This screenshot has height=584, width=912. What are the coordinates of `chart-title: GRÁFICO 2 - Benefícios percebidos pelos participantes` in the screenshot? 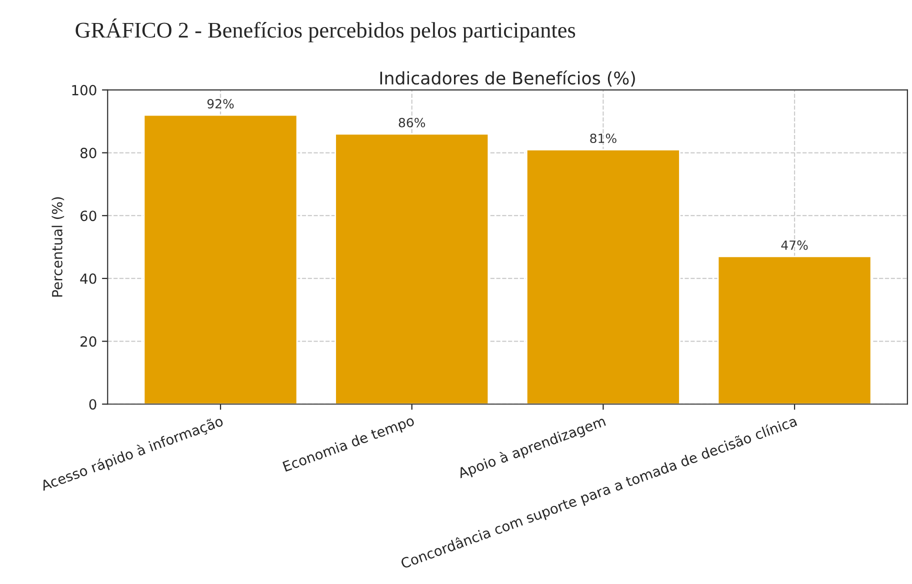 It's located at (326, 30).